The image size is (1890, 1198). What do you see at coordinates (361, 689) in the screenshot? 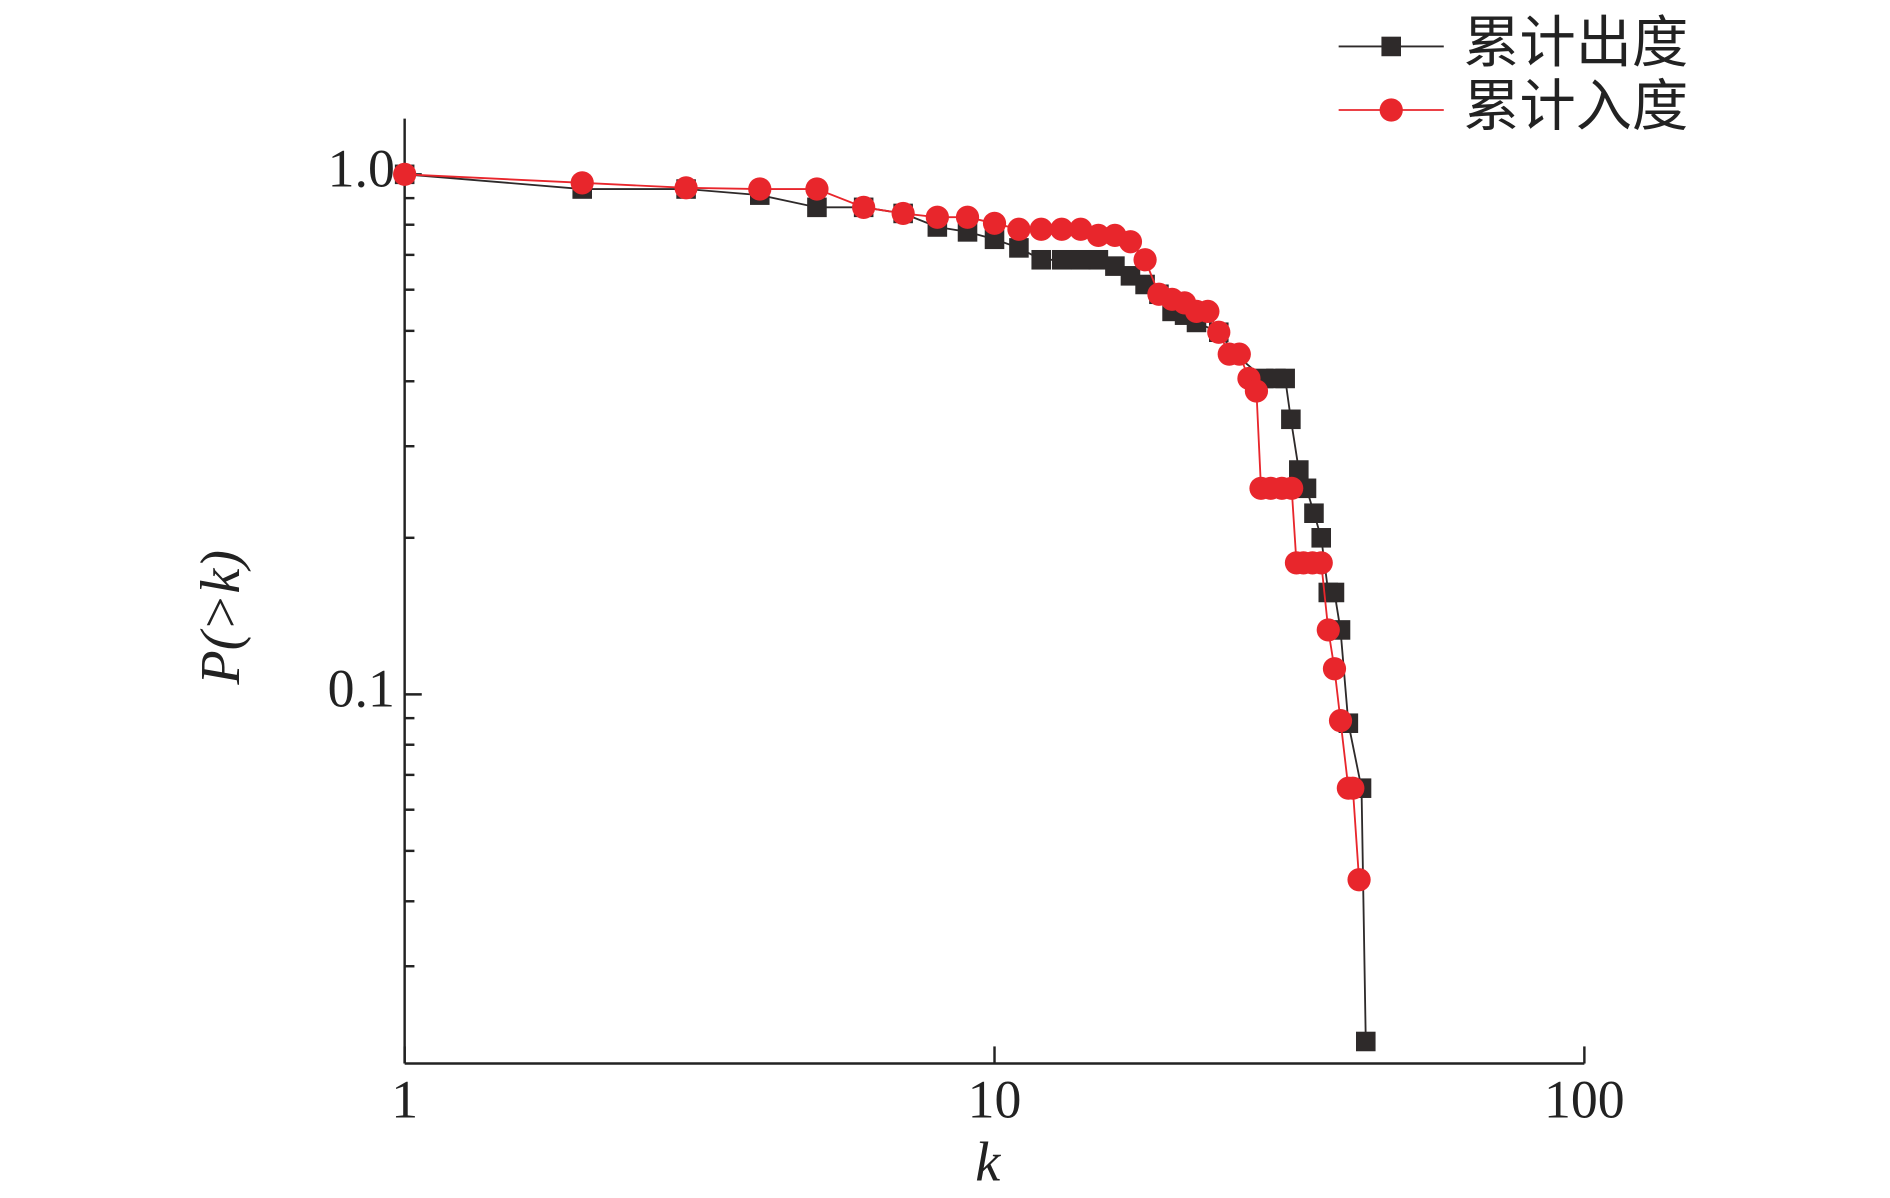
I see `y-tick-label: 0.1` at bounding box center [361, 689].